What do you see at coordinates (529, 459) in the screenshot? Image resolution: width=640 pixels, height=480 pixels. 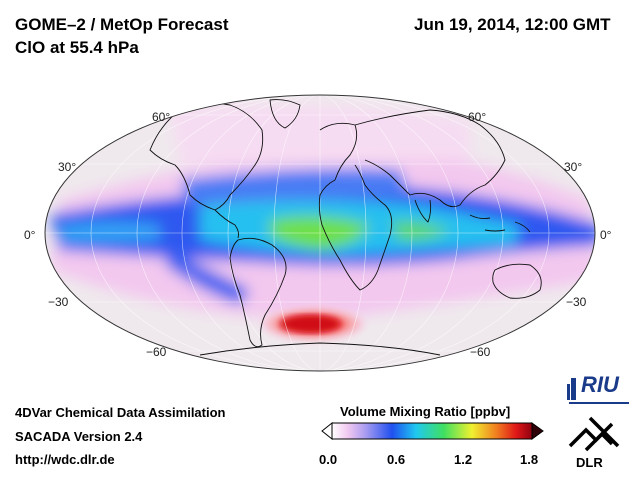 I see `colorbar-tick-3: 1.8` at bounding box center [529, 459].